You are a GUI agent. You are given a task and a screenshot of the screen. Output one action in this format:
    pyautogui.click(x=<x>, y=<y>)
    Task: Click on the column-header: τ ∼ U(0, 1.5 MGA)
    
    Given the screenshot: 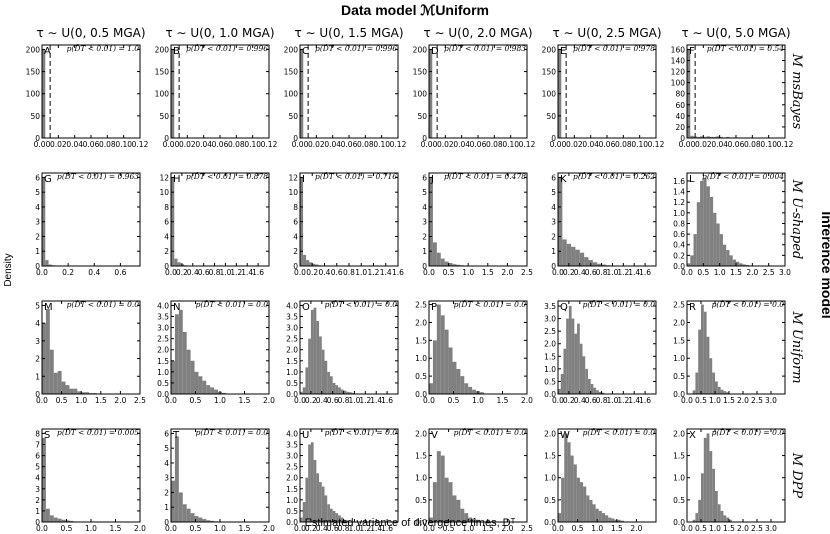 What is the action you would take?
    pyautogui.click(x=348, y=33)
    